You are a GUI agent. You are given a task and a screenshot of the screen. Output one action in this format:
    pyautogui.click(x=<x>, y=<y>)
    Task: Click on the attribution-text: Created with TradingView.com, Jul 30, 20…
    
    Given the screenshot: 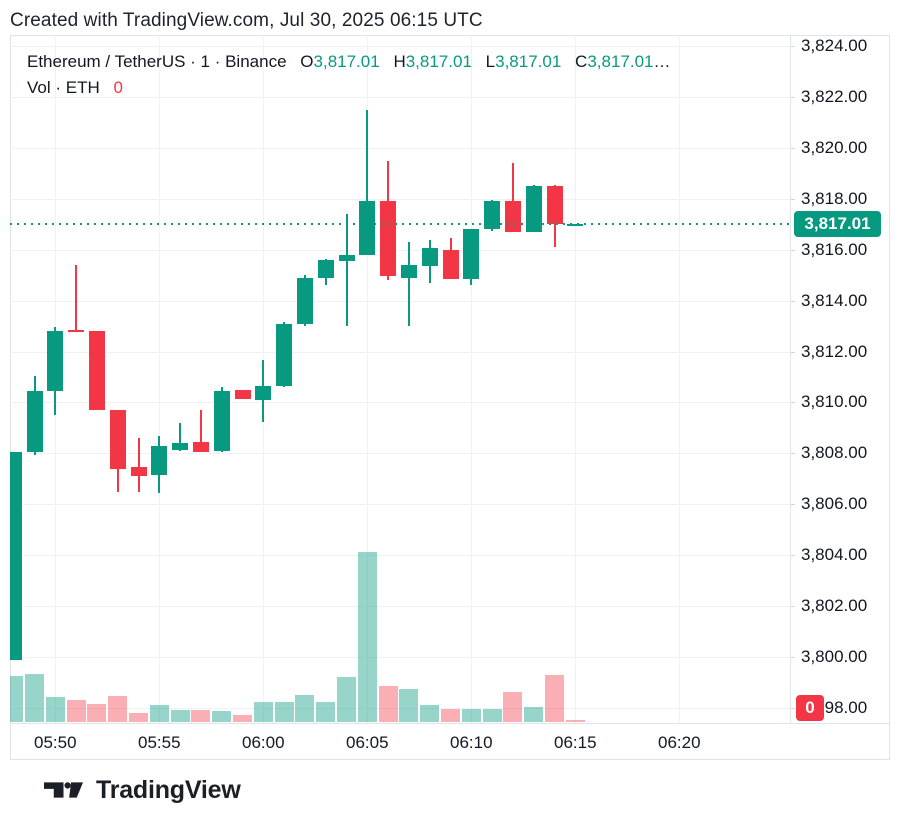 What is the action you would take?
    pyautogui.click(x=246, y=20)
    